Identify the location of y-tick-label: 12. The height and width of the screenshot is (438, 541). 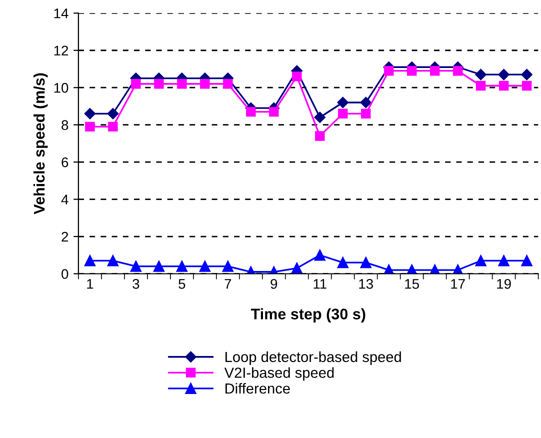
(61, 51).